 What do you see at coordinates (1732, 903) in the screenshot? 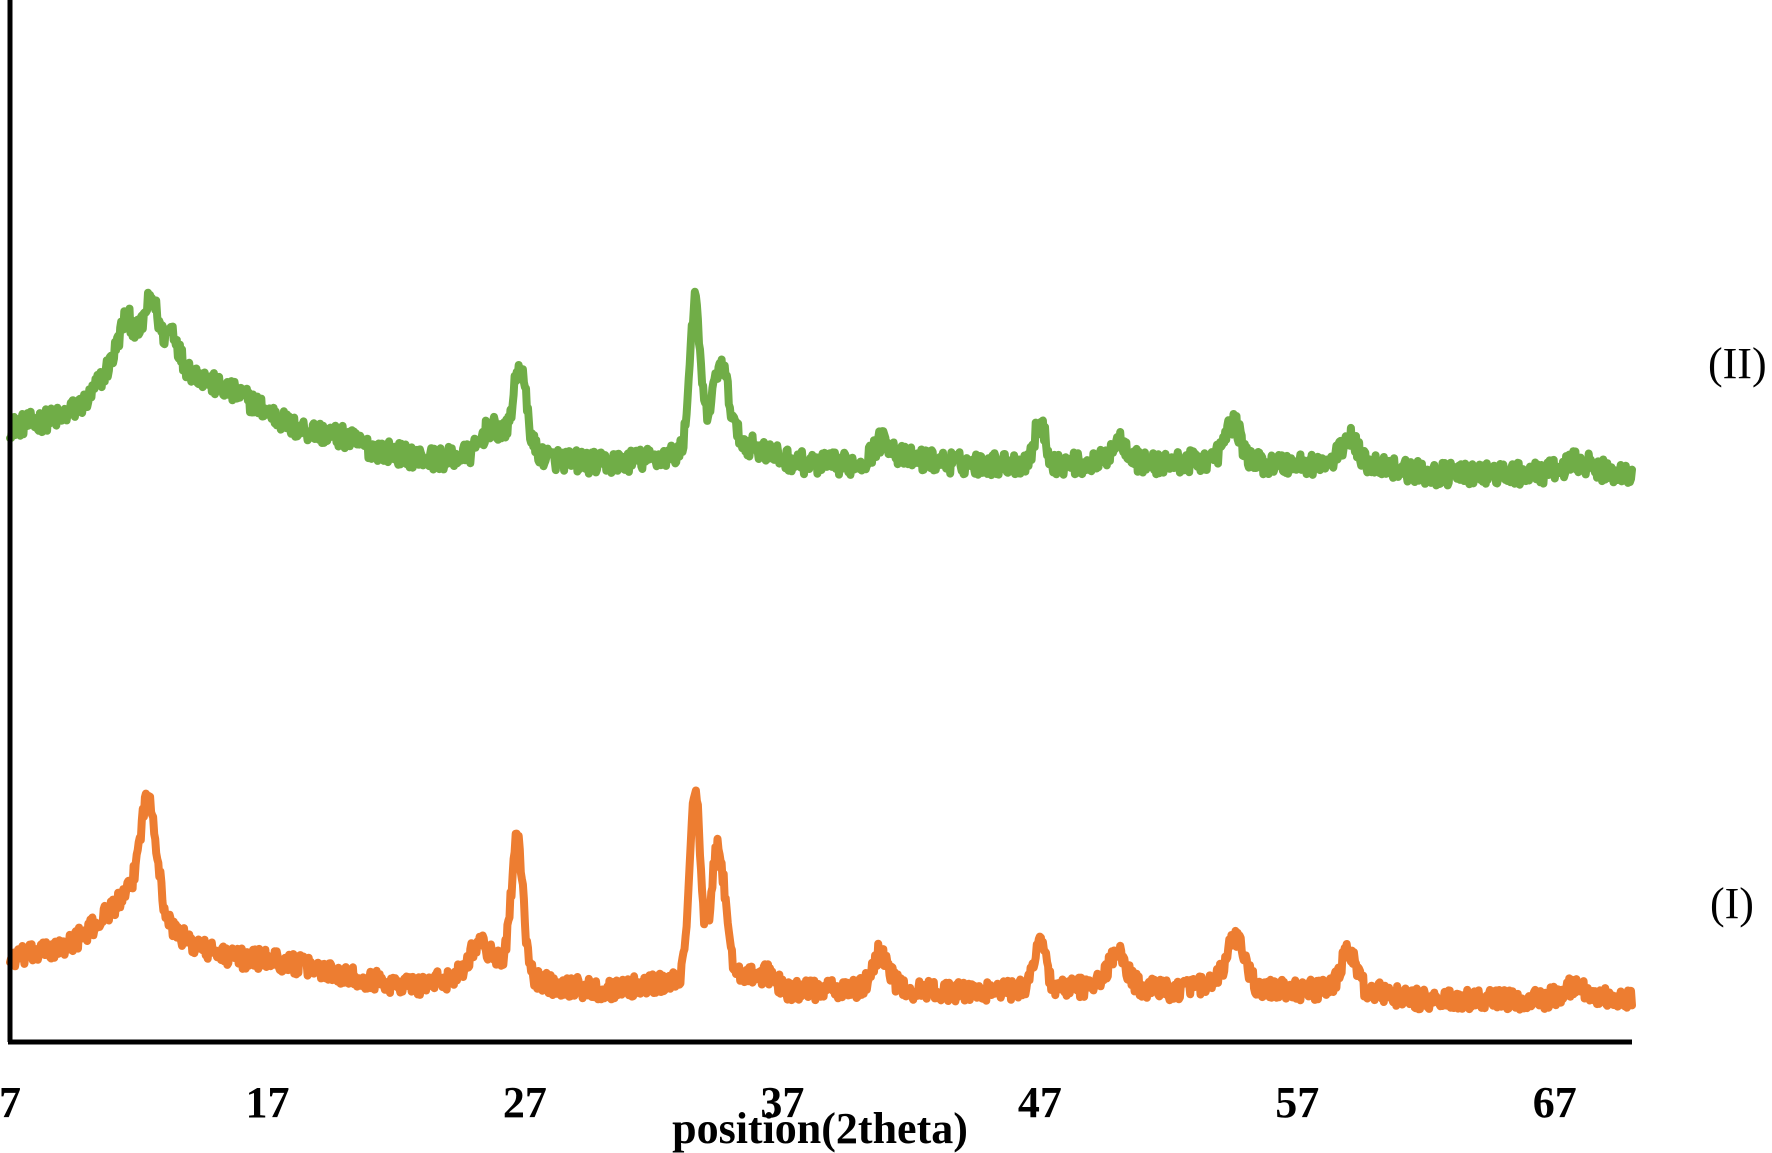
I see `series-label: (I)` at bounding box center [1732, 903].